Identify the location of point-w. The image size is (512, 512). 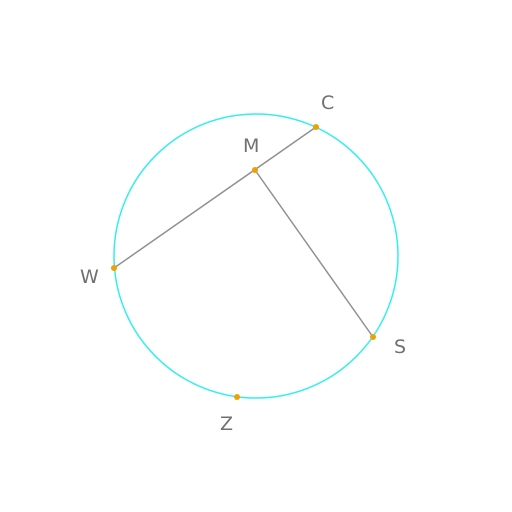
(114, 268).